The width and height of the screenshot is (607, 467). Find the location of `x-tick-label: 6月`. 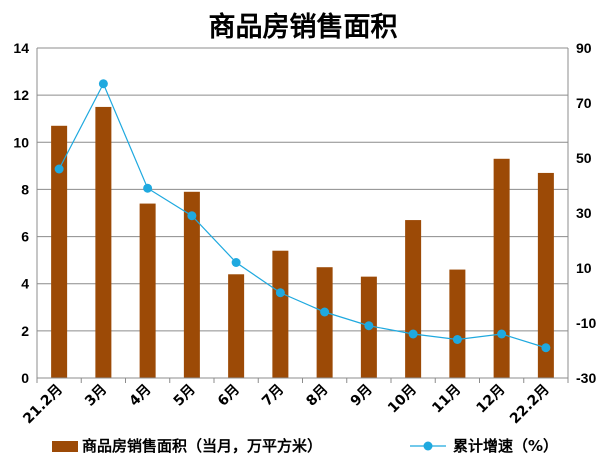

x-tick-label: 6月 is located at coordinates (229, 396).